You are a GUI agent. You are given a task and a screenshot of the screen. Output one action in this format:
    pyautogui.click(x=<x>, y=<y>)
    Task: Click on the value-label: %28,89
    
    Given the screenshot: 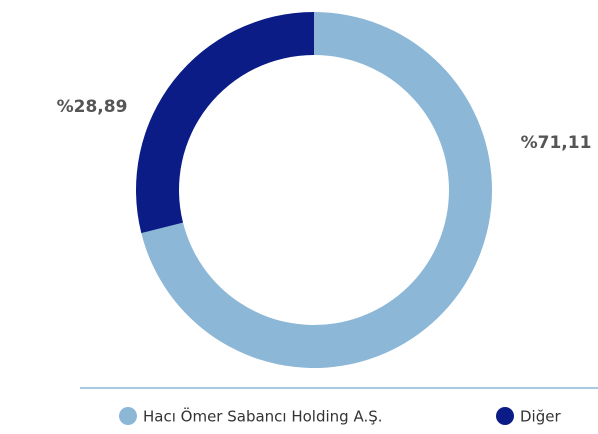 What is the action you would take?
    pyautogui.click(x=92, y=107)
    